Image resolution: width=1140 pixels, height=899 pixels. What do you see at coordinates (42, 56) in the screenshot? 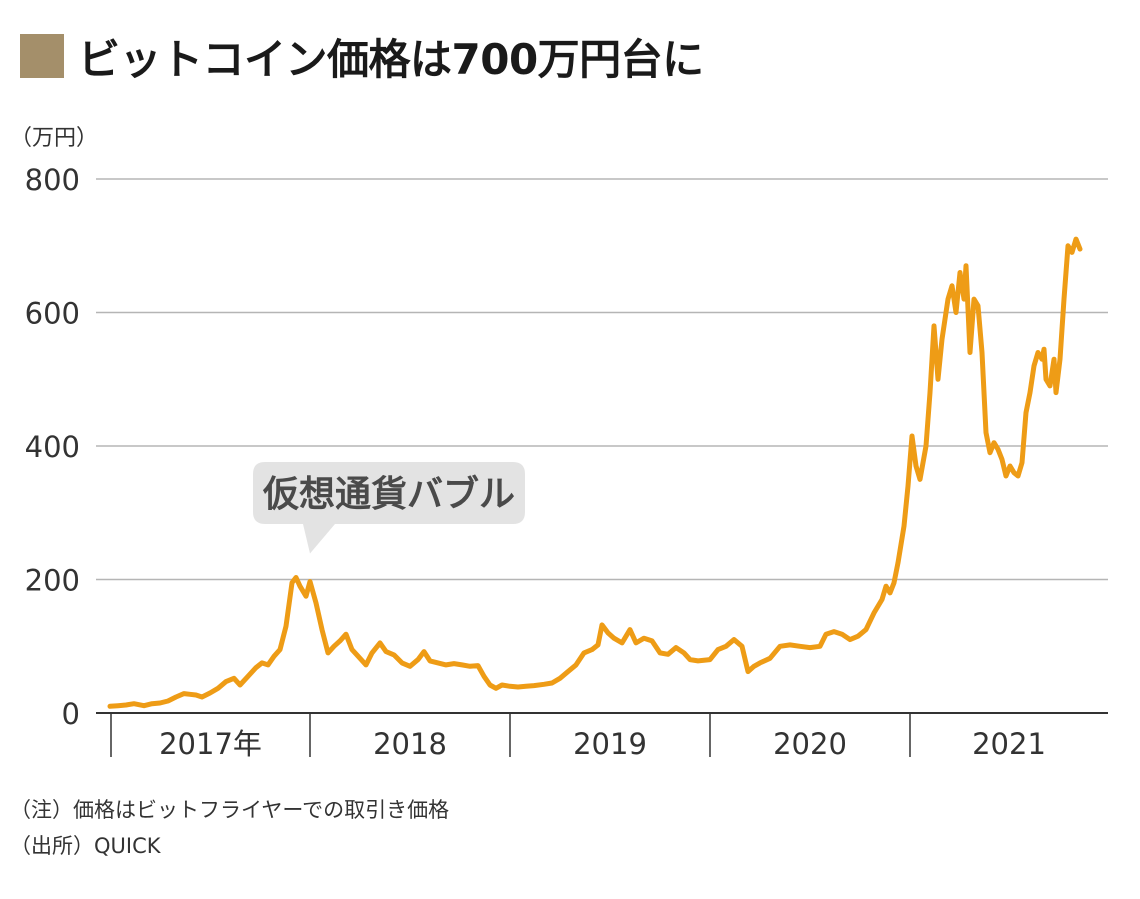
I see `title-accent-square` at bounding box center [42, 56].